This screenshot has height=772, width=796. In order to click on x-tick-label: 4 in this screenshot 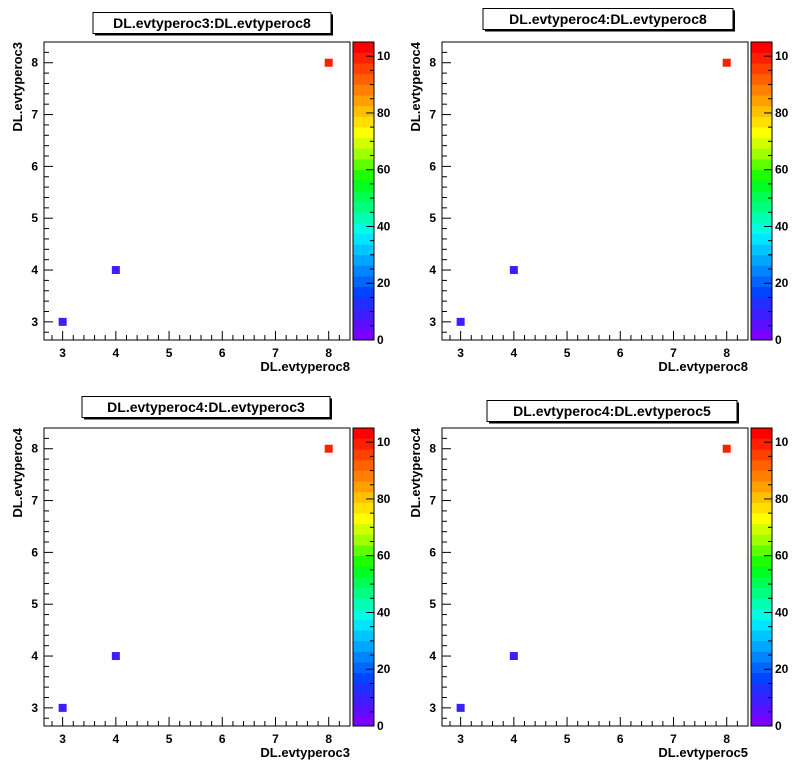, I will do `click(513, 353)`.